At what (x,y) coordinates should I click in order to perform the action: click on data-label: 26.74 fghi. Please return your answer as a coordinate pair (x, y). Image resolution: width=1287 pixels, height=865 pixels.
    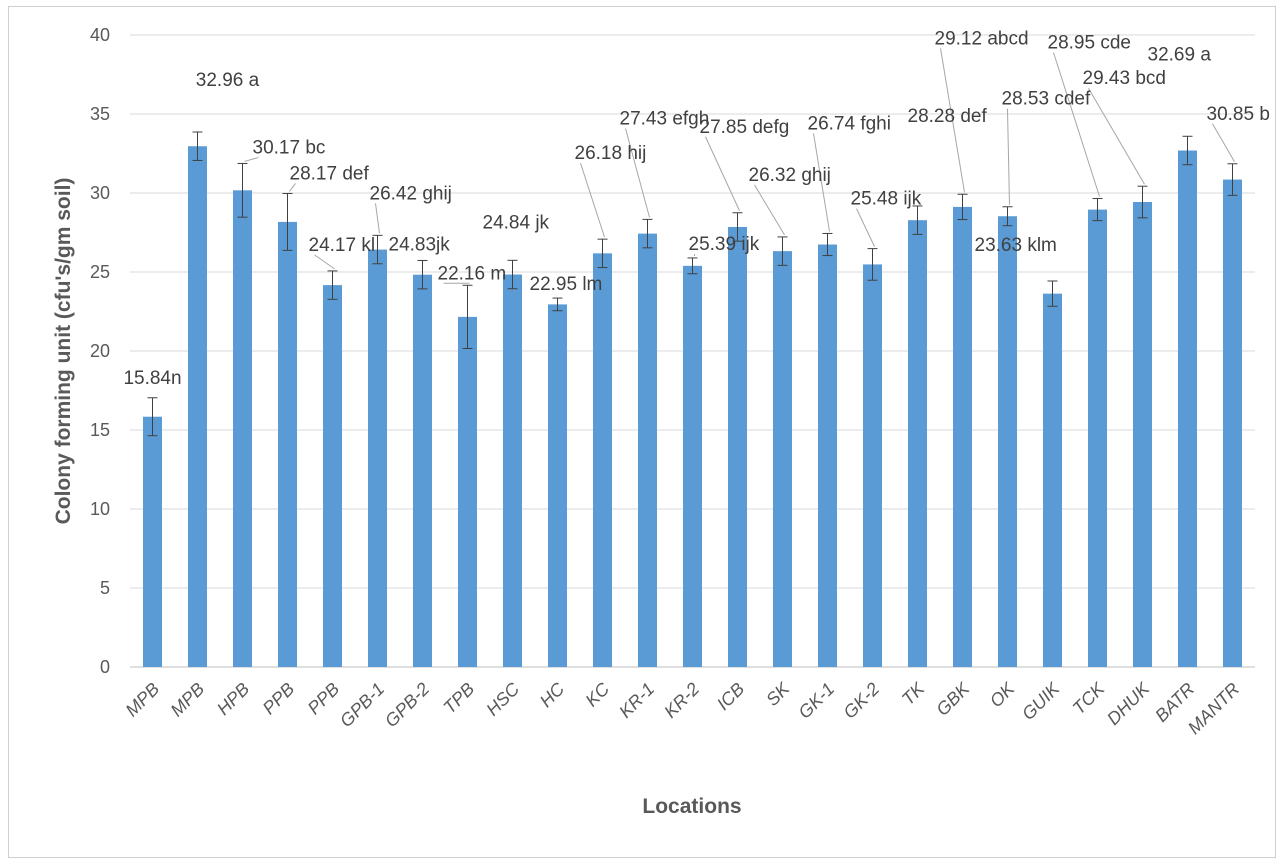
    Looking at the image, I should click on (849, 123).